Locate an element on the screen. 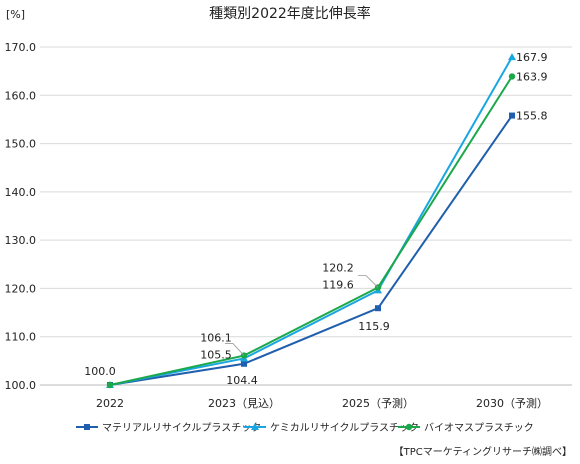 This screenshot has width=580, height=464. y-tick-label: 130.0 is located at coordinates (21, 240).